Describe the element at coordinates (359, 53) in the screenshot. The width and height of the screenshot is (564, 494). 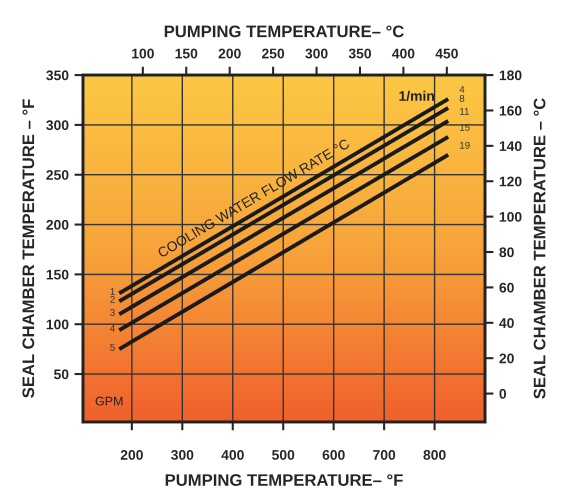
I see `x2-tick-label: 350` at that location.